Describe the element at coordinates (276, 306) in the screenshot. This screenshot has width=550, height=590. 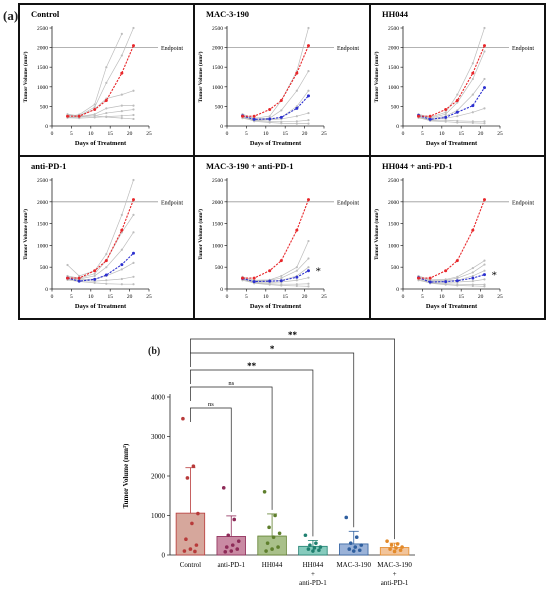
I see `x-axis-label: Days of Treatment` at that location.